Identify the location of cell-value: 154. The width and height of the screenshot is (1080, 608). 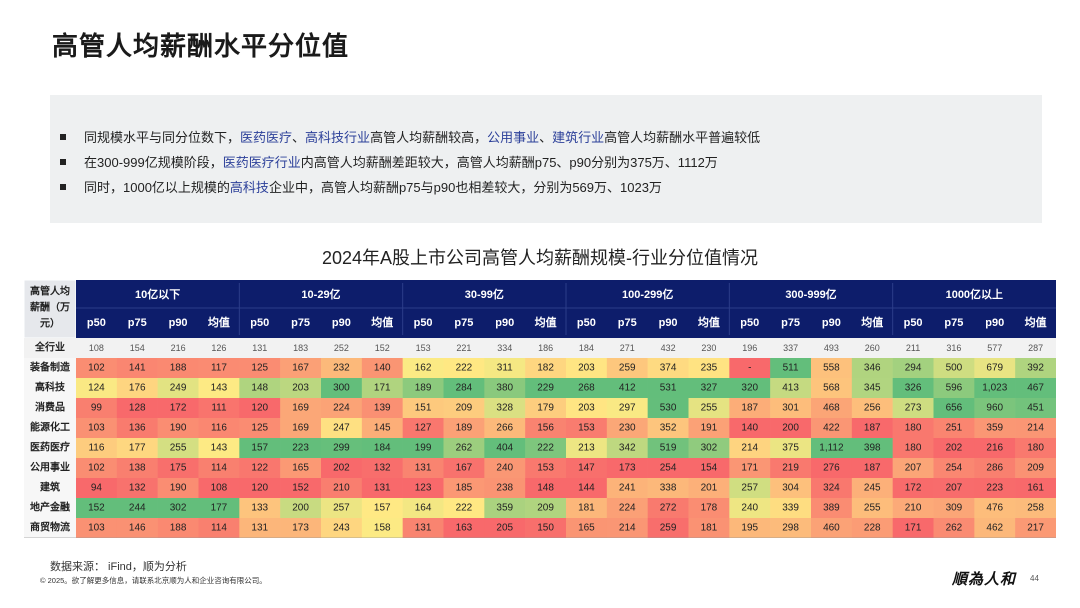
(709, 468).